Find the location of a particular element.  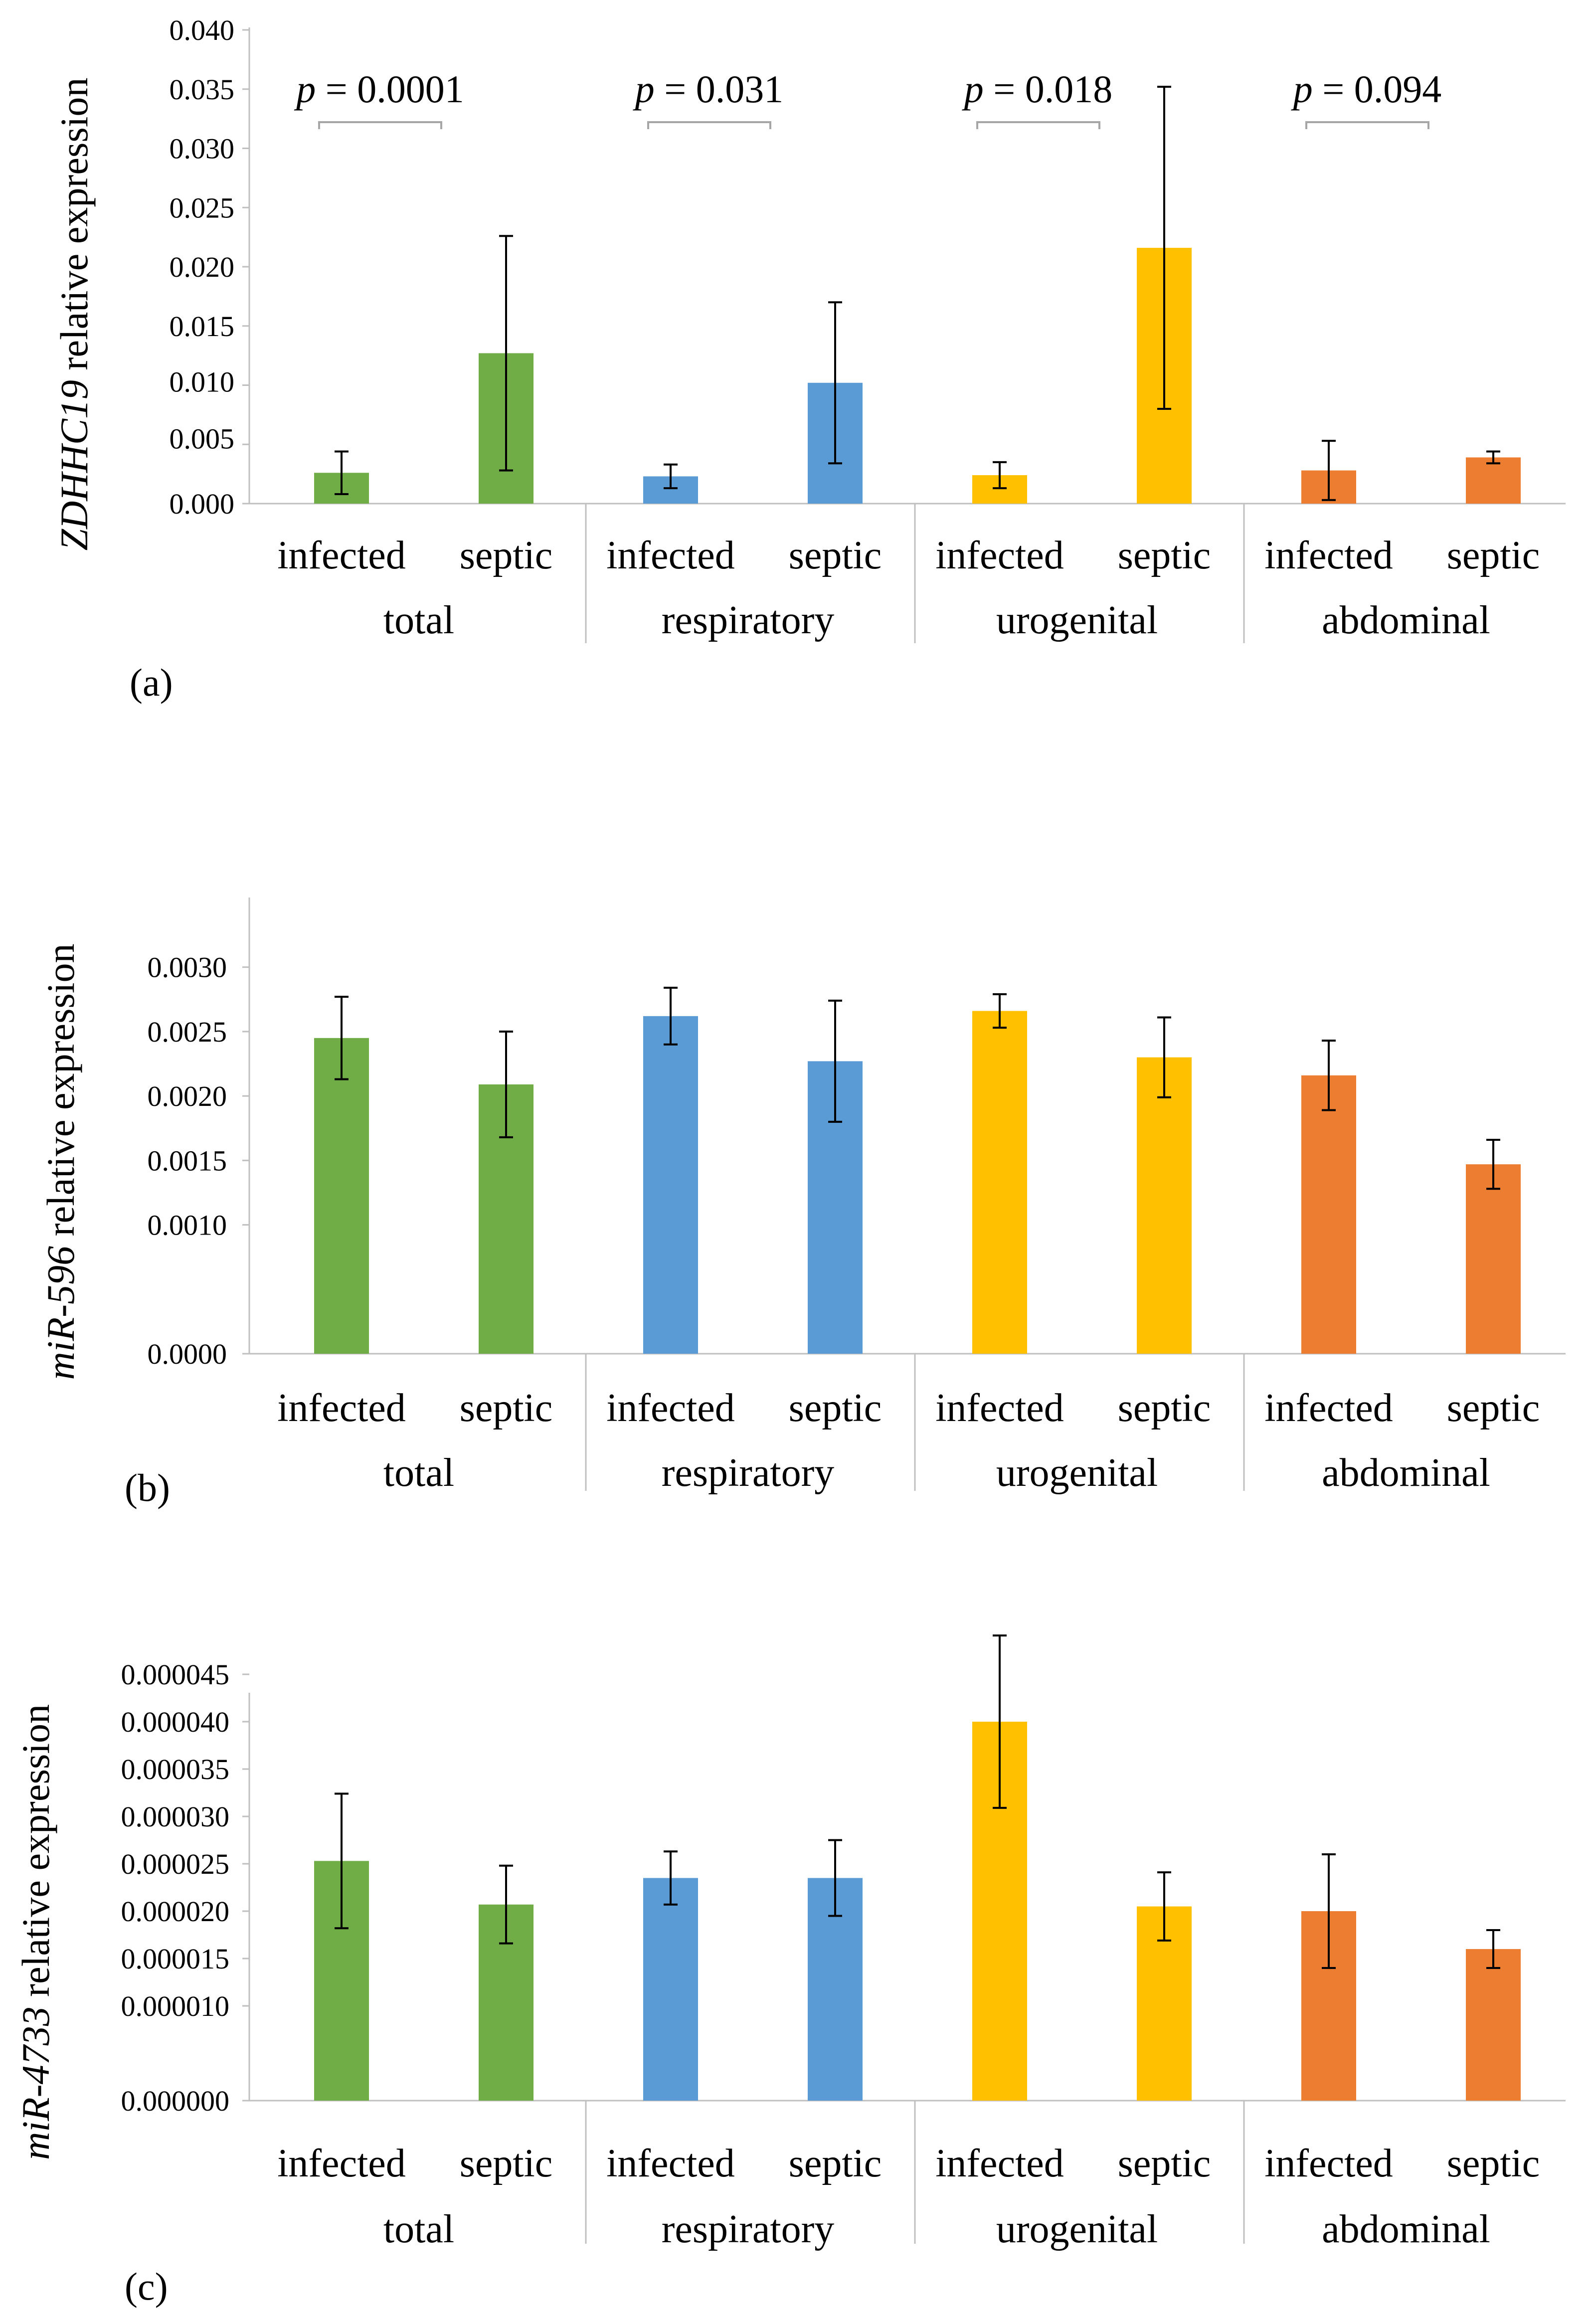

y-tick-label: 0.000 is located at coordinates (202, 504).